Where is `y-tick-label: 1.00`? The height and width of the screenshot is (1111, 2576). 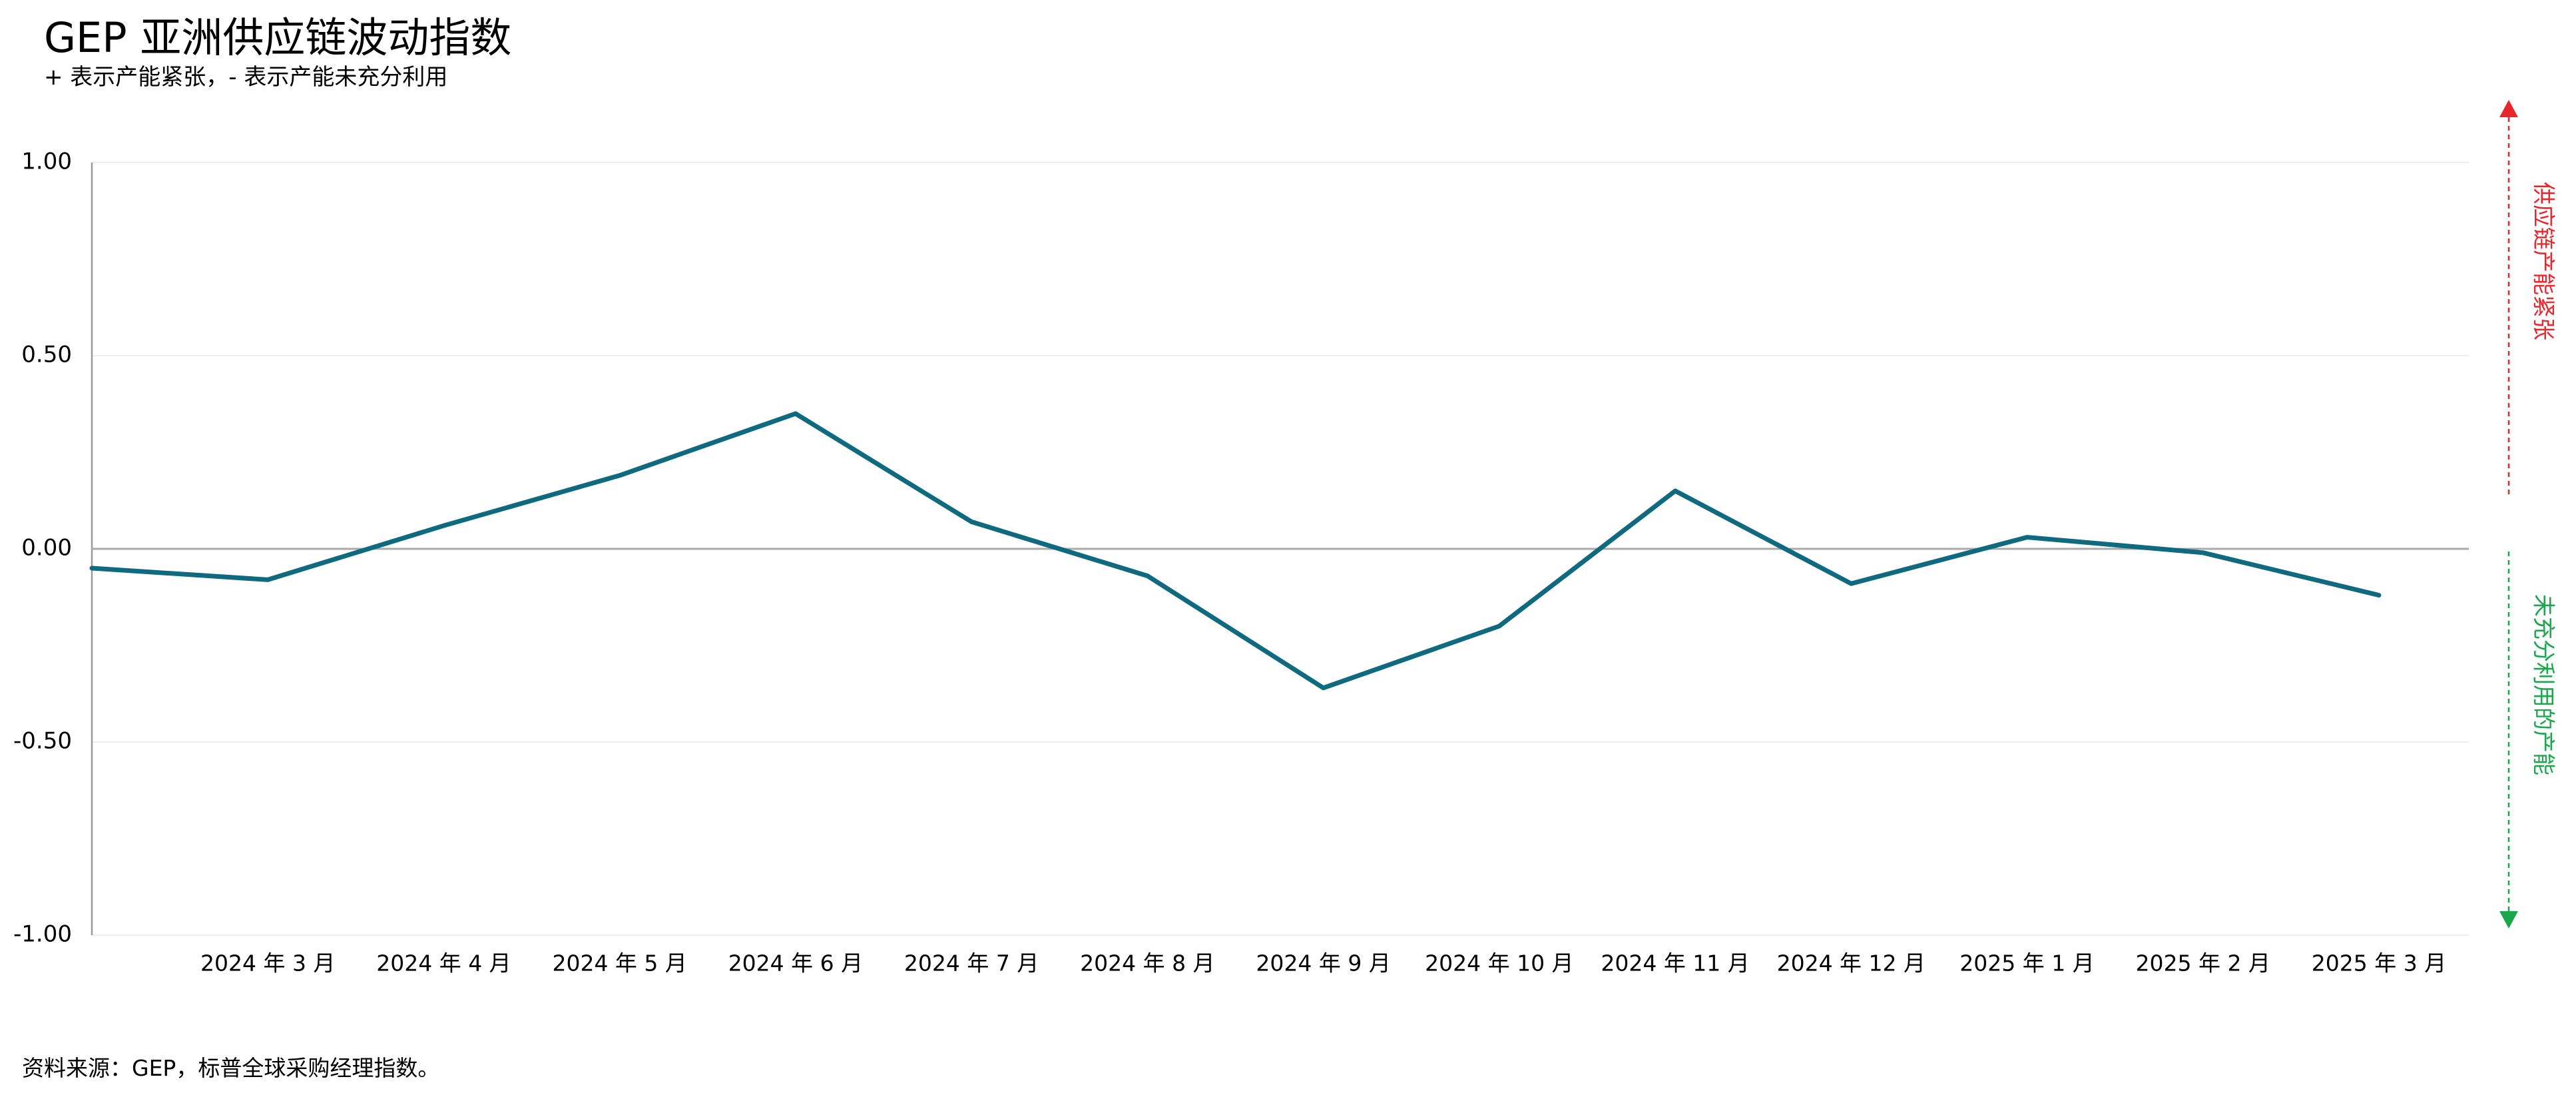 y-tick-label: 1.00 is located at coordinates (47, 162).